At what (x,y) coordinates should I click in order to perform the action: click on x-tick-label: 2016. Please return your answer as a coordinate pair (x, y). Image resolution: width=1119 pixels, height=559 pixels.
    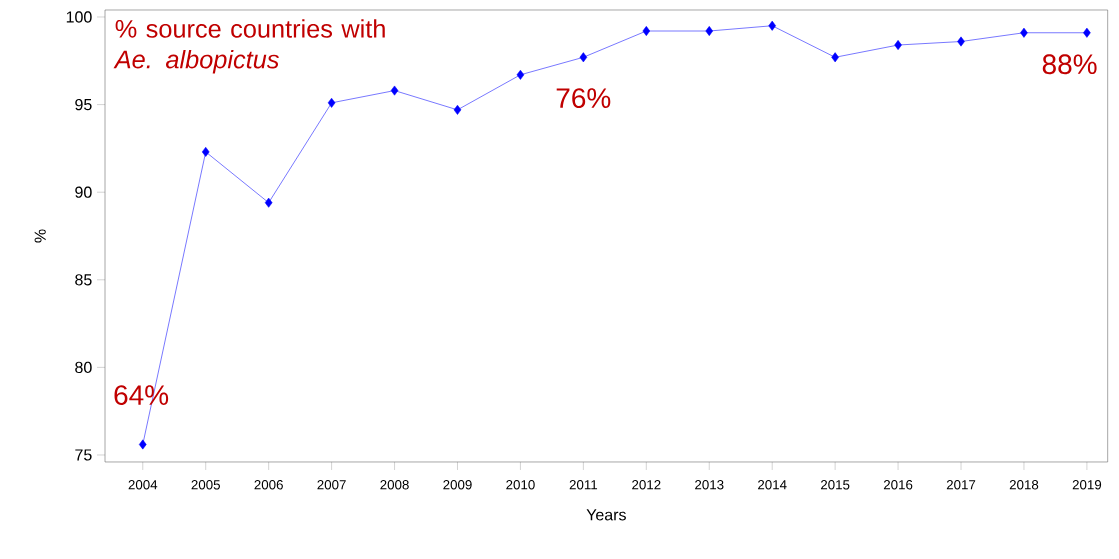
    Looking at the image, I should click on (898, 485).